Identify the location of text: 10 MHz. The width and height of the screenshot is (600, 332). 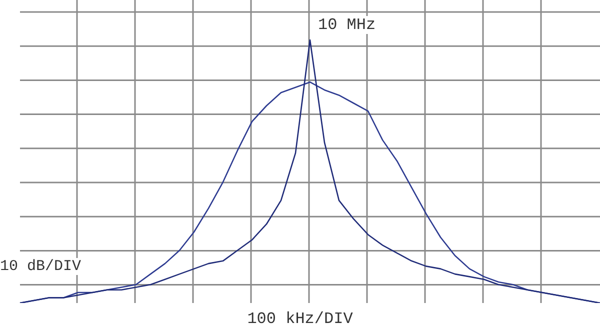
(347, 25).